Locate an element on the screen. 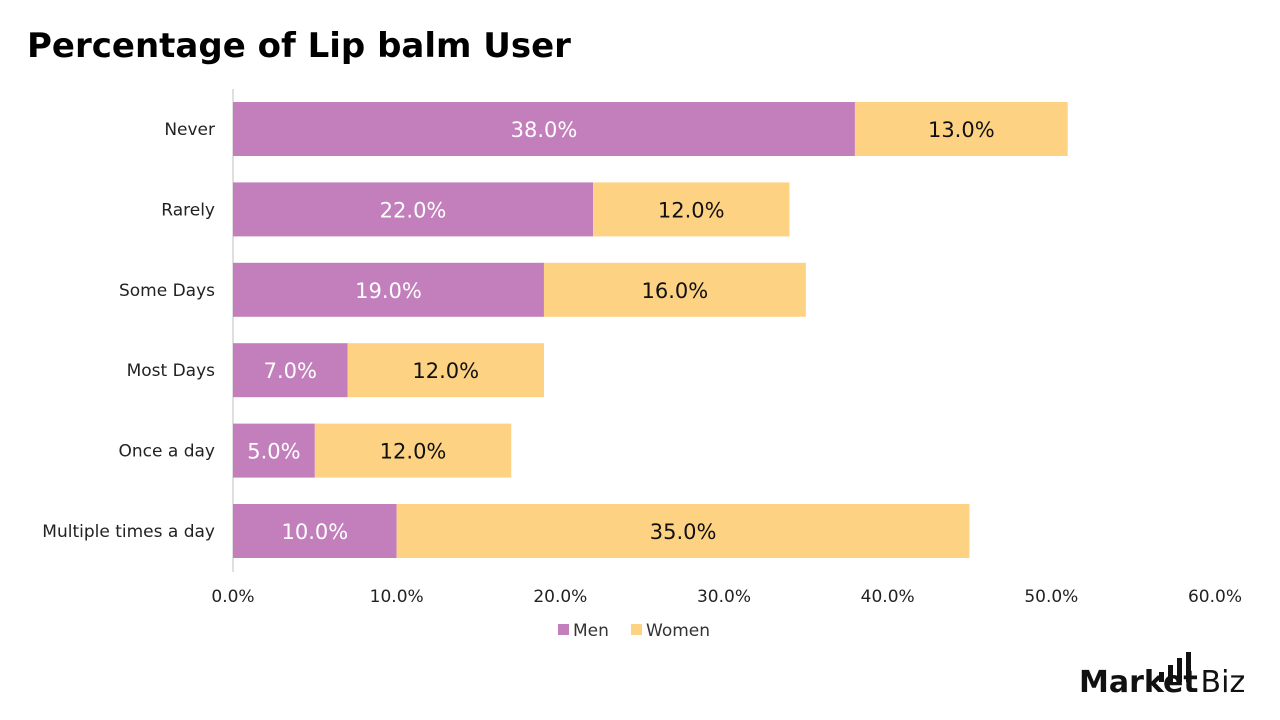  data-label-men: 19.0% is located at coordinates (388, 291).